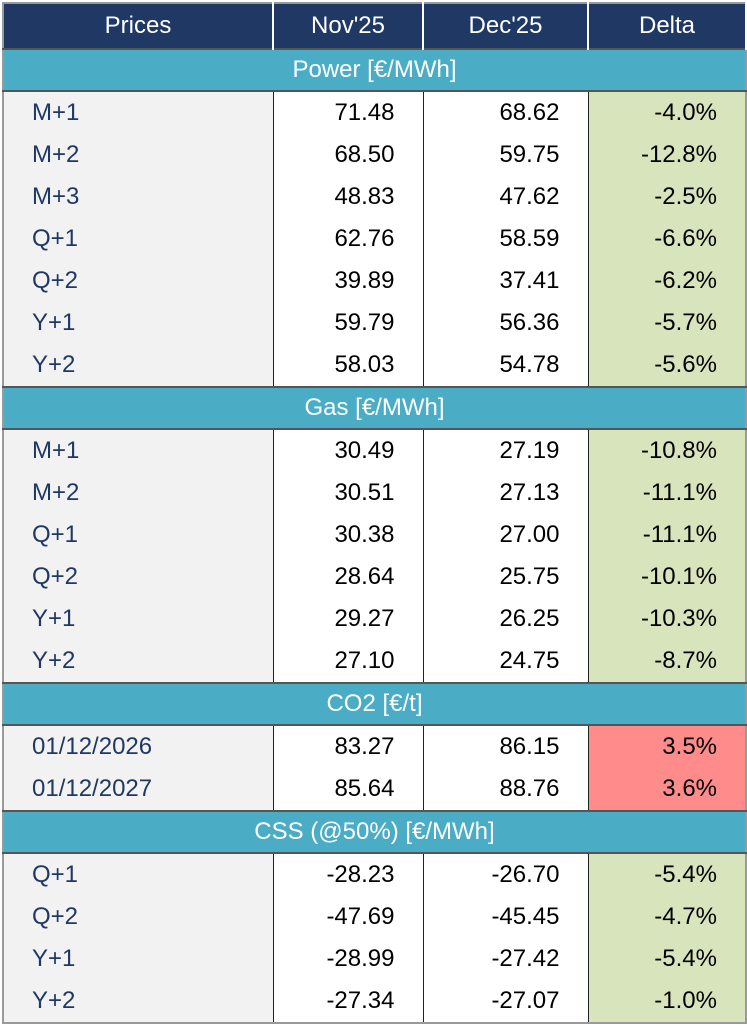 This screenshot has width=747, height=1026. Describe the element at coordinates (505, 874) in the screenshot. I see `value-cell: -26.70` at that location.